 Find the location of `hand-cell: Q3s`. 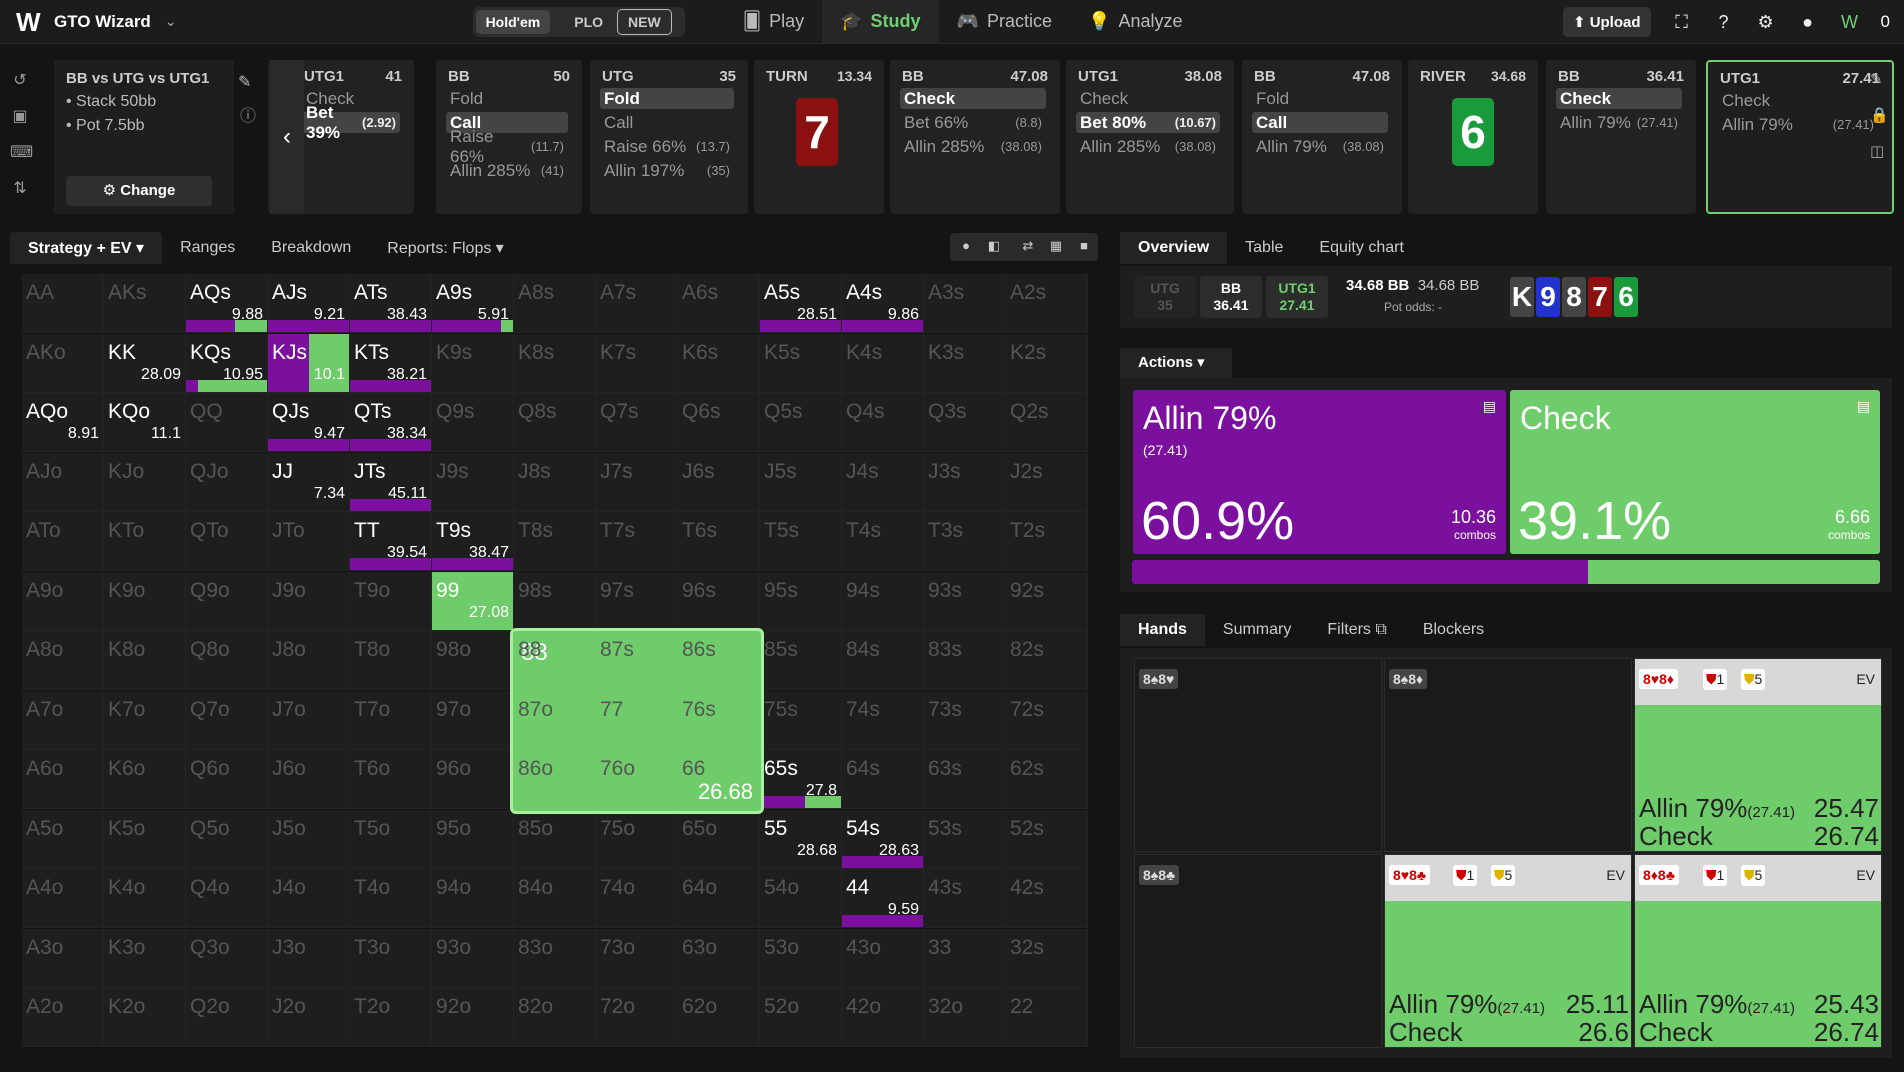

hand-cell: Q3s is located at coordinates (965, 422).